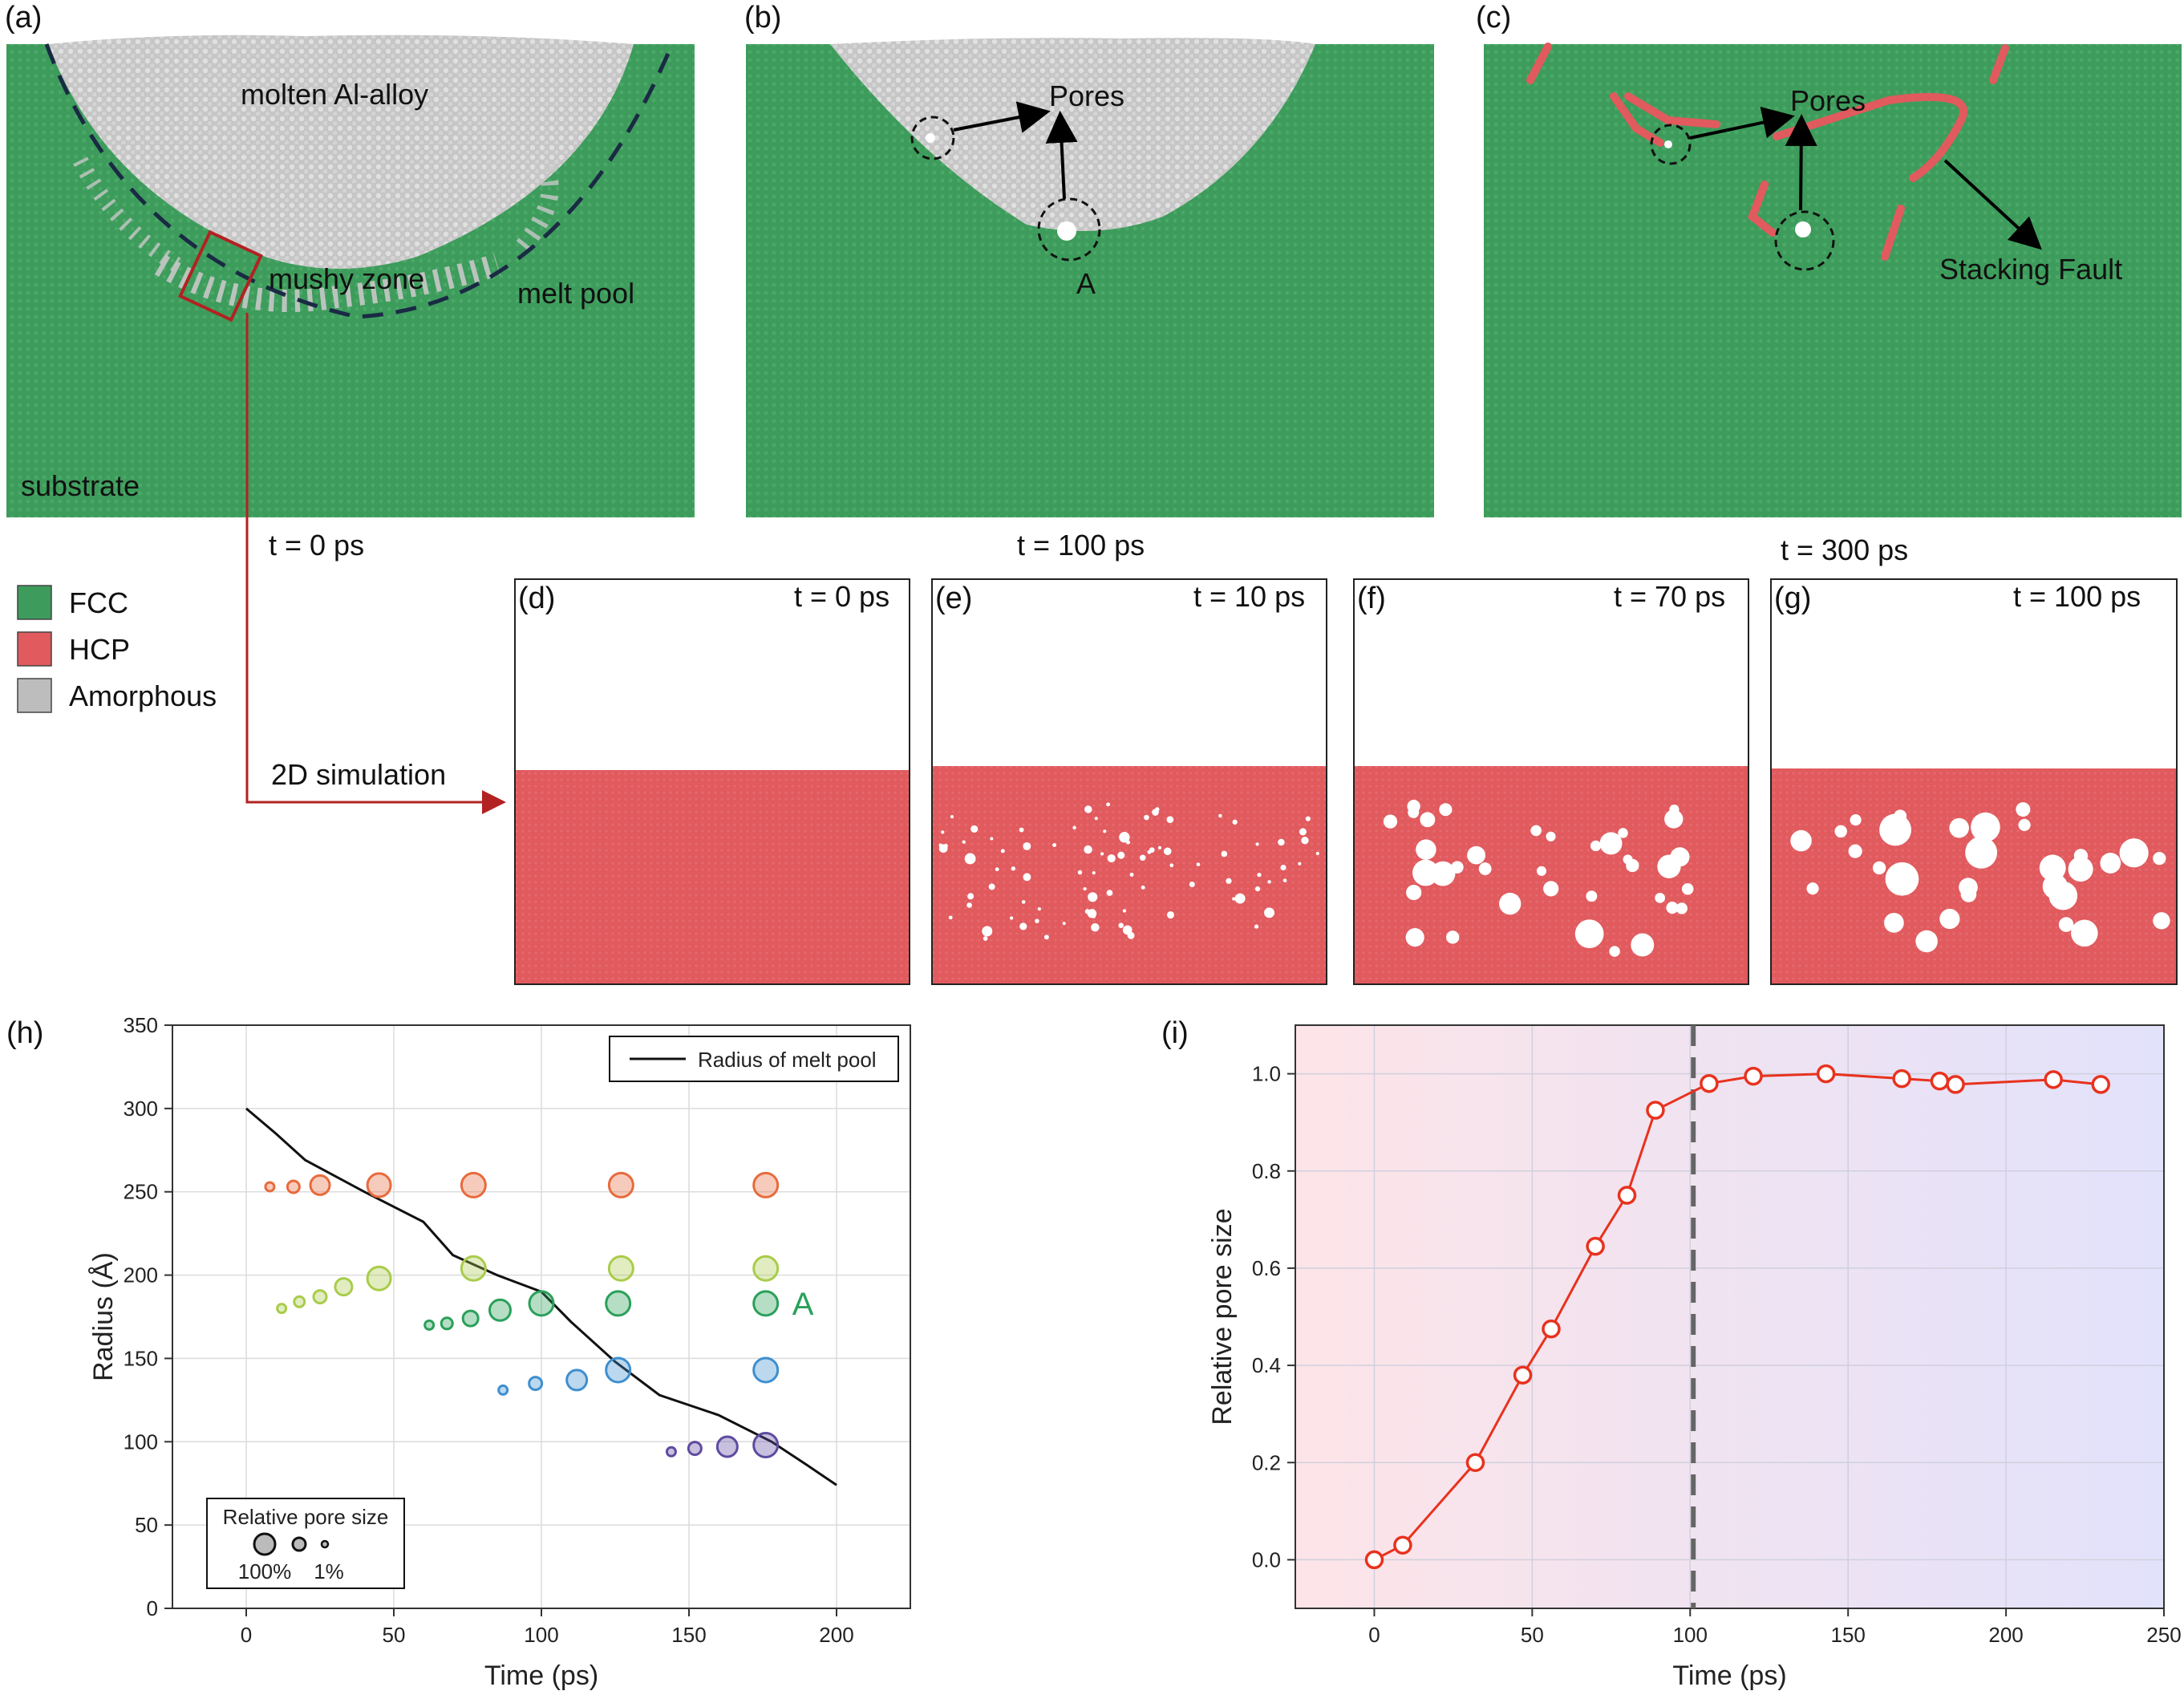 This screenshot has width=2184, height=1699. What do you see at coordinates (347, 279) in the screenshot?
I see `label-mushy-zone: mushy zone` at bounding box center [347, 279].